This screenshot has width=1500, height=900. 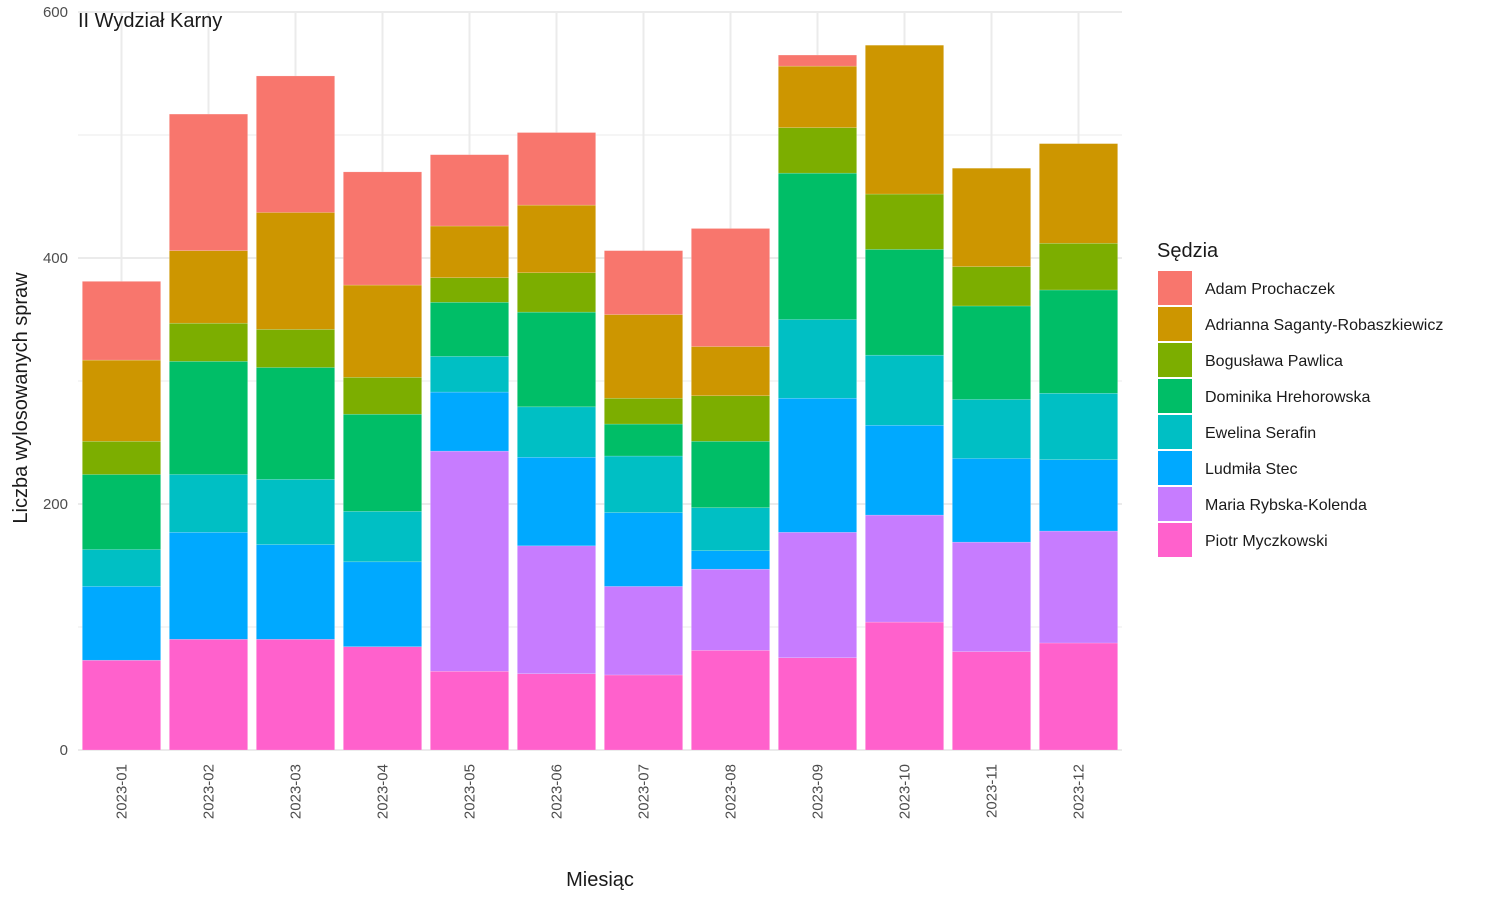 I want to click on legend-label: Maria Rybska-Kolenda, so click(x=1286, y=505).